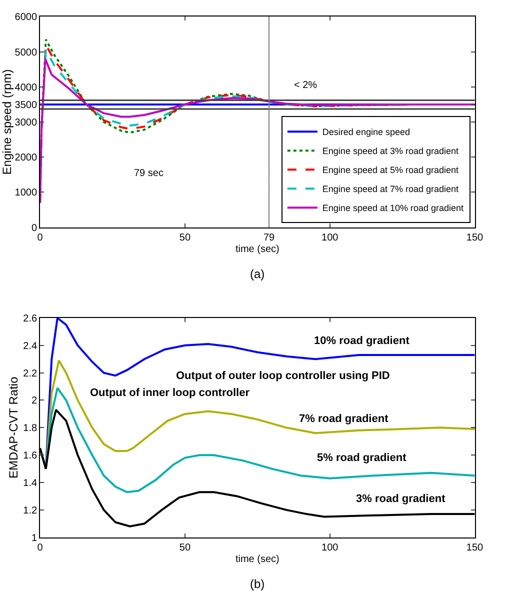  I want to click on y-tick-label: 4000, so click(26, 88).